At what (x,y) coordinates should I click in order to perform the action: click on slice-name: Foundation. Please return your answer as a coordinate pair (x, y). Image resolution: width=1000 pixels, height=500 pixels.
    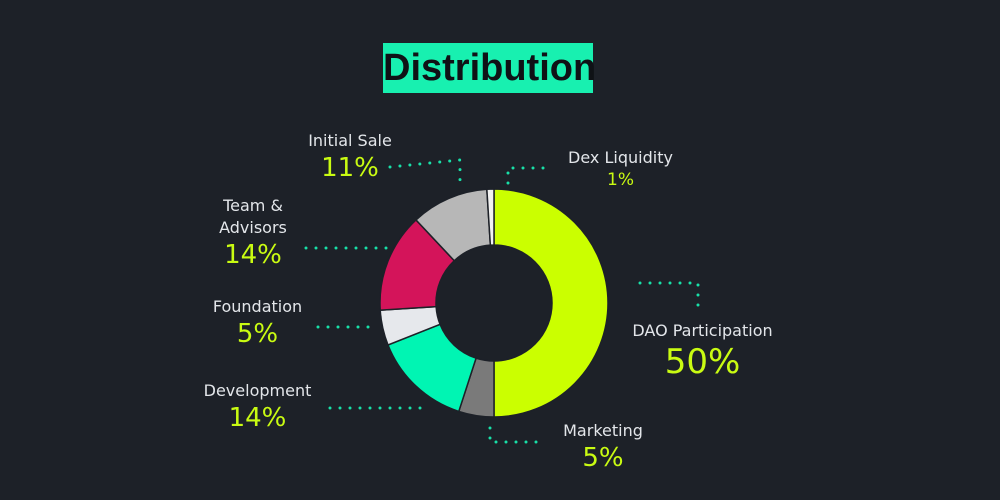
    Looking at the image, I should click on (257, 306).